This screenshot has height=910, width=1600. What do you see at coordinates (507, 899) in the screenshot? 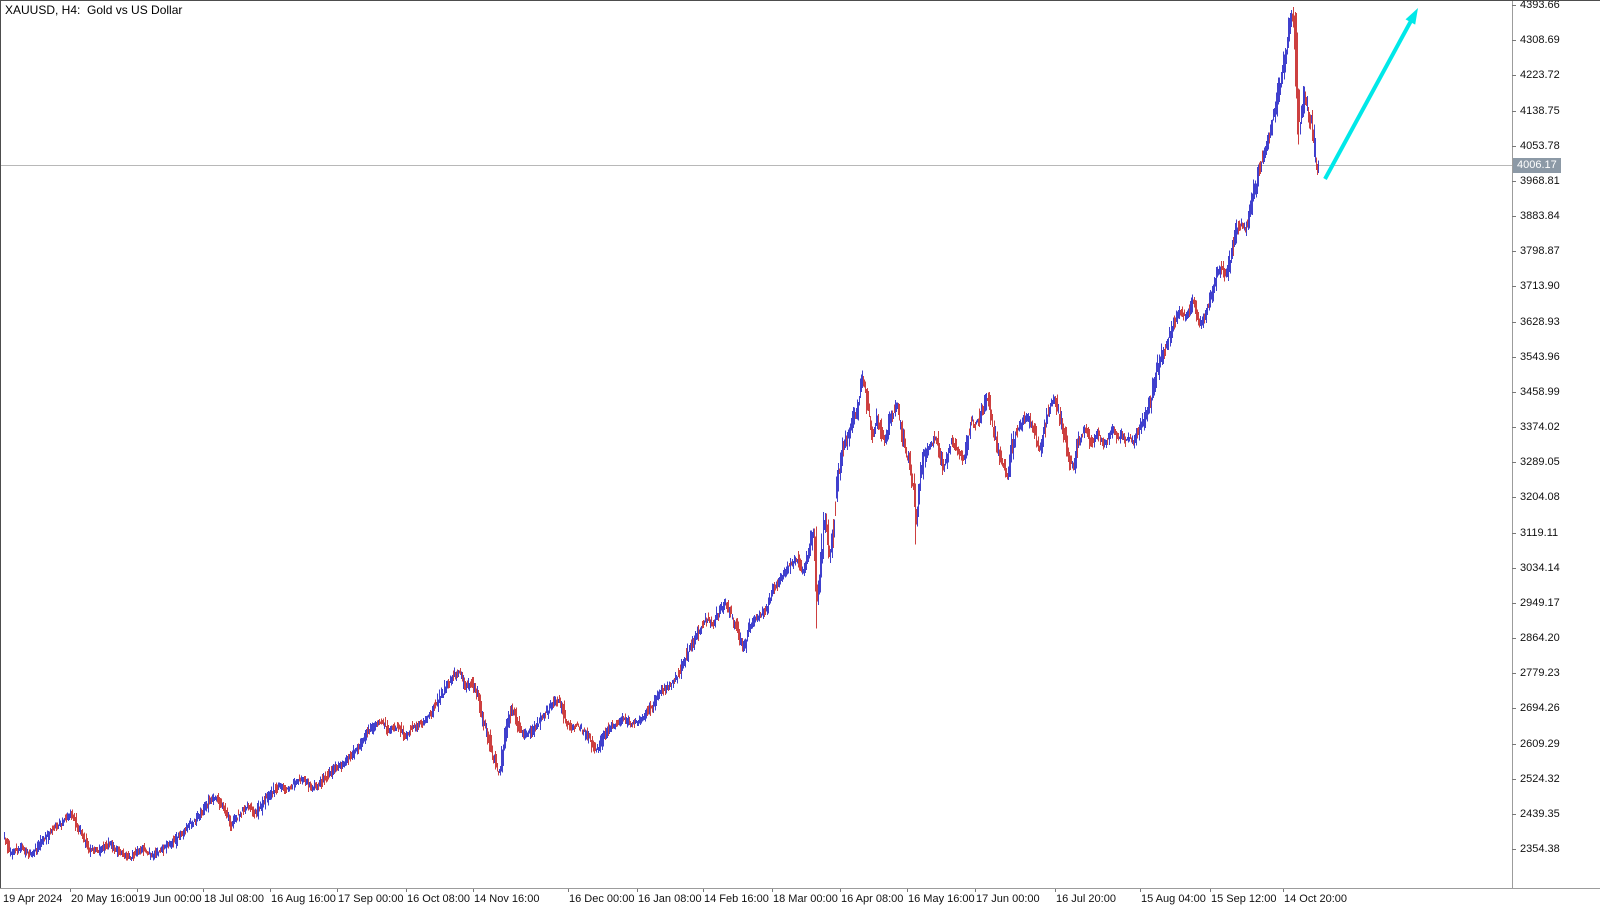
I see `time-axis-label: 14 Nov 16:00` at bounding box center [507, 899].